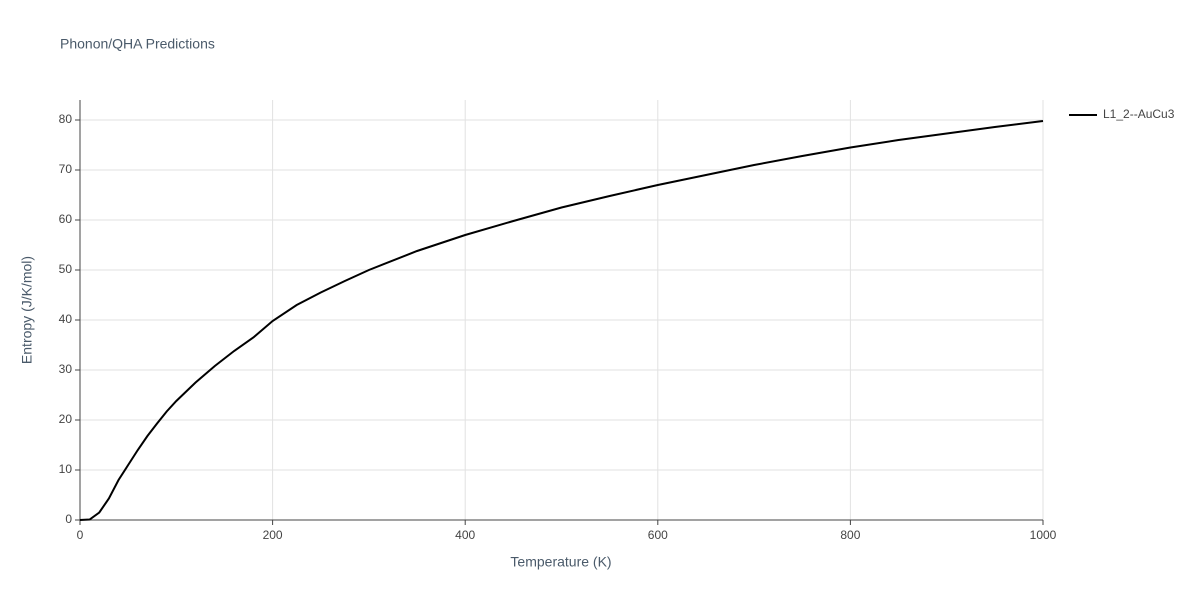  What do you see at coordinates (658, 535) in the screenshot?
I see `x-tick-label: 600` at bounding box center [658, 535].